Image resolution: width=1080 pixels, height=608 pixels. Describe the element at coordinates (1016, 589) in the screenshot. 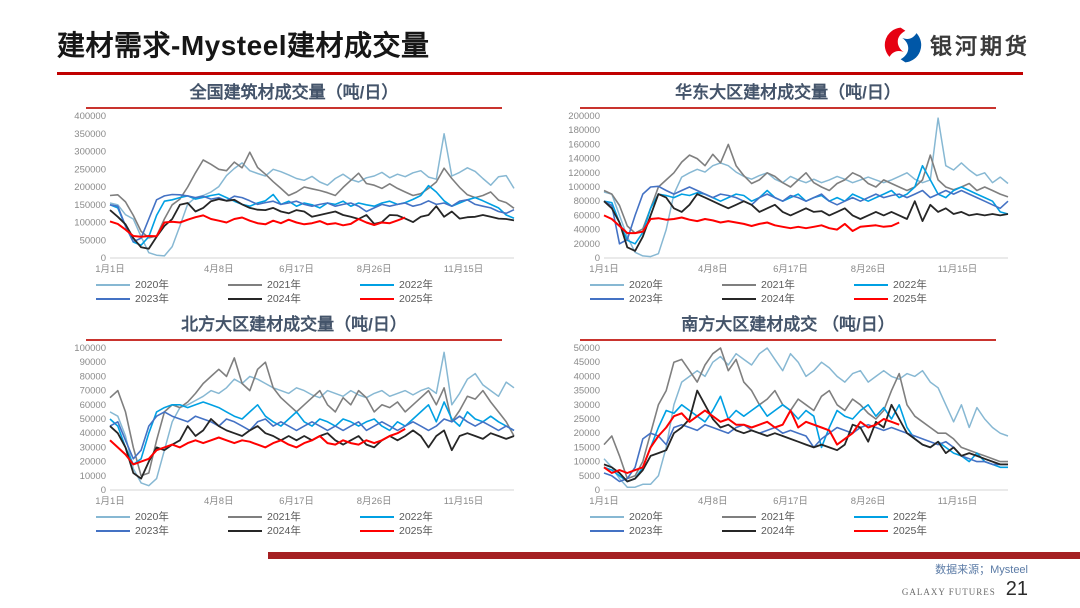

I see `page-number: 21` at that location.